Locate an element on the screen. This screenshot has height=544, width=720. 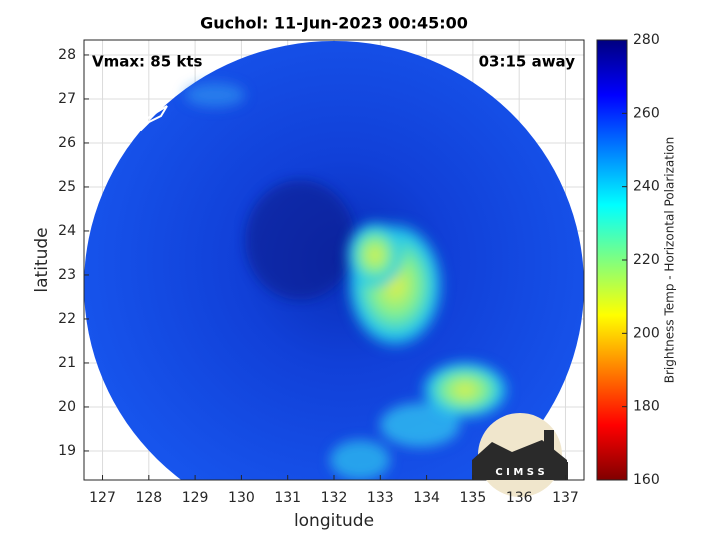
y-tick-label: 21 is located at coordinates (67, 363).